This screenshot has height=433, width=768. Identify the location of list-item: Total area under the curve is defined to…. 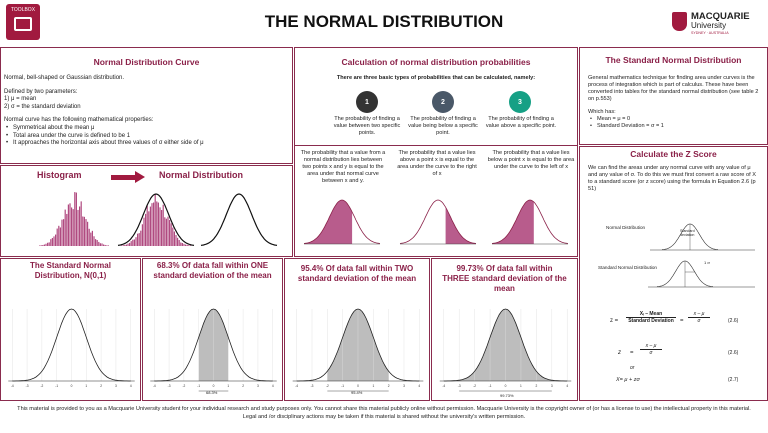
(145, 137).